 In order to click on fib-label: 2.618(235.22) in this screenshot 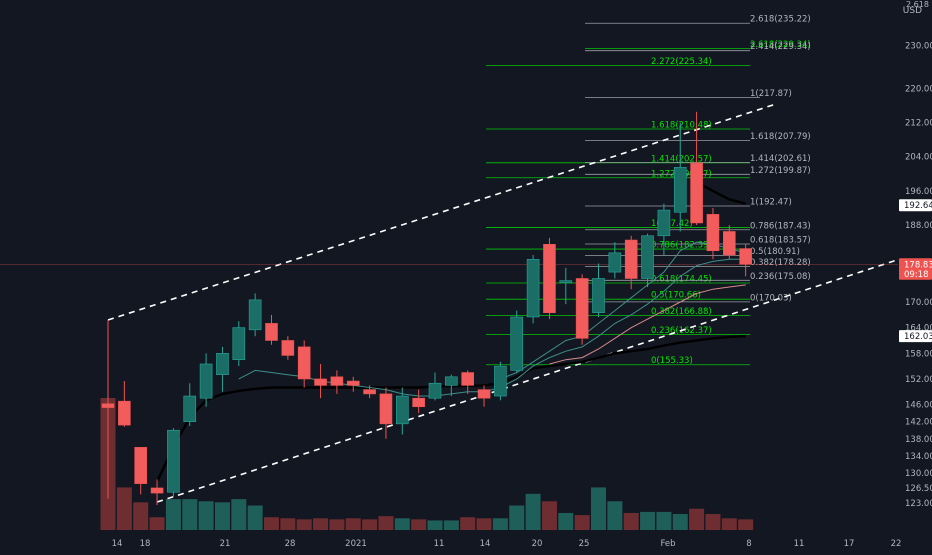, I will do `click(780, 20)`.